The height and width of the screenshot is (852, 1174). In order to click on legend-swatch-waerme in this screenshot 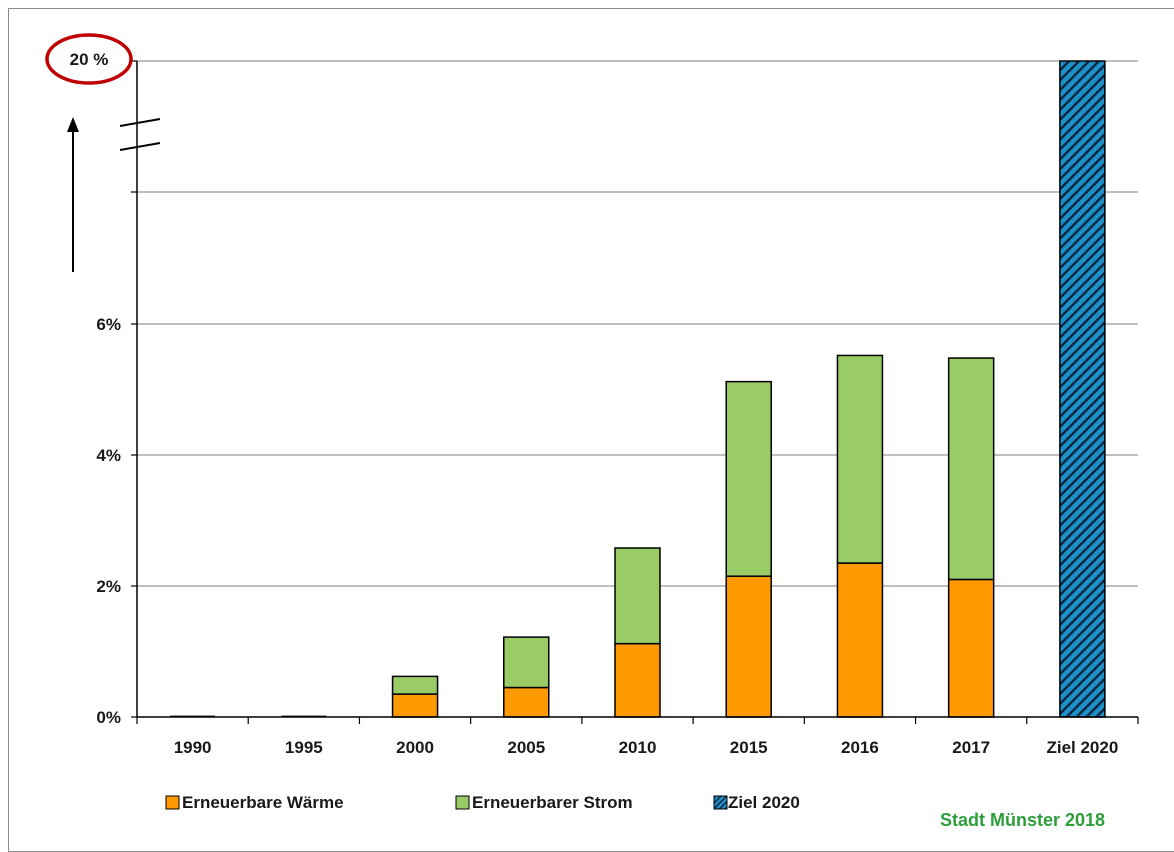, I will do `click(172, 802)`.